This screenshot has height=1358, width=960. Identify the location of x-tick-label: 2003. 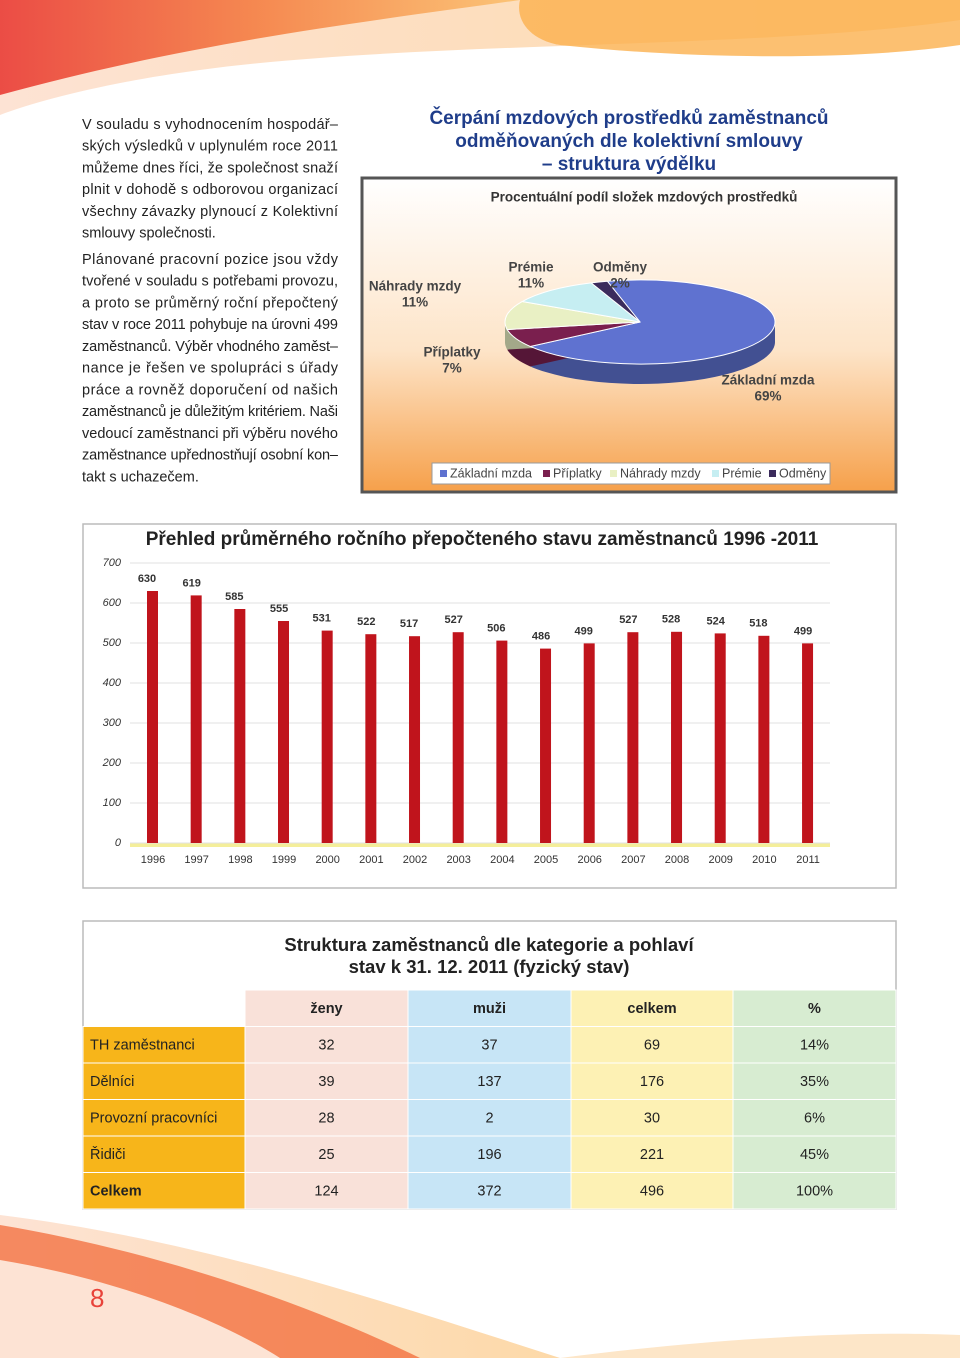
(458, 860).